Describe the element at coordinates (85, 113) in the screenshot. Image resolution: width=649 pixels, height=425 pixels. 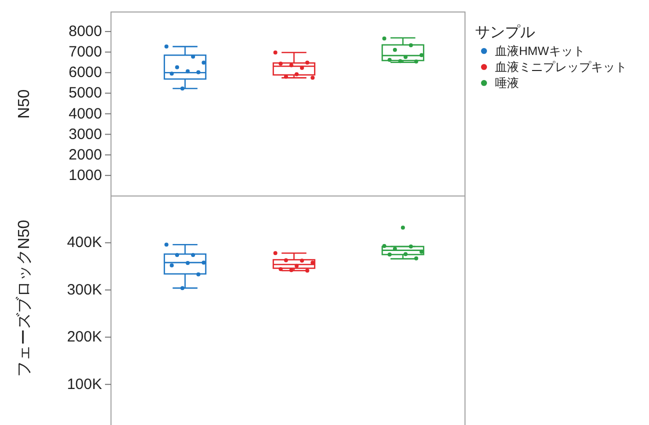
I see `y-tick-label: 4000` at that location.